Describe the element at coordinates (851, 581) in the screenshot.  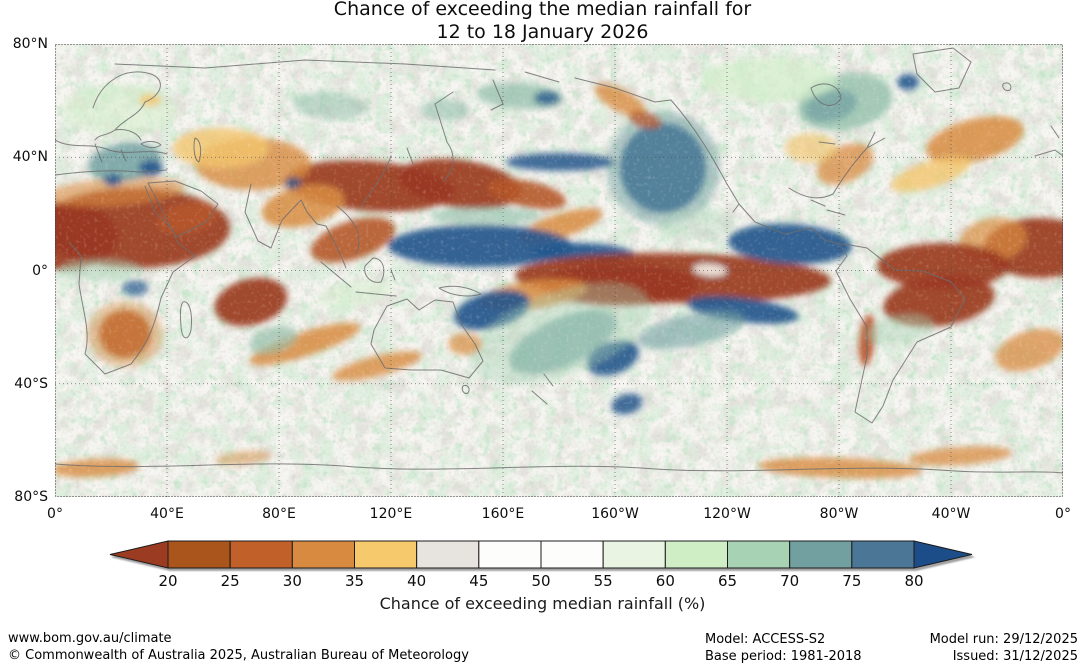
I see `colorbar-tick-label: 75` at that location.